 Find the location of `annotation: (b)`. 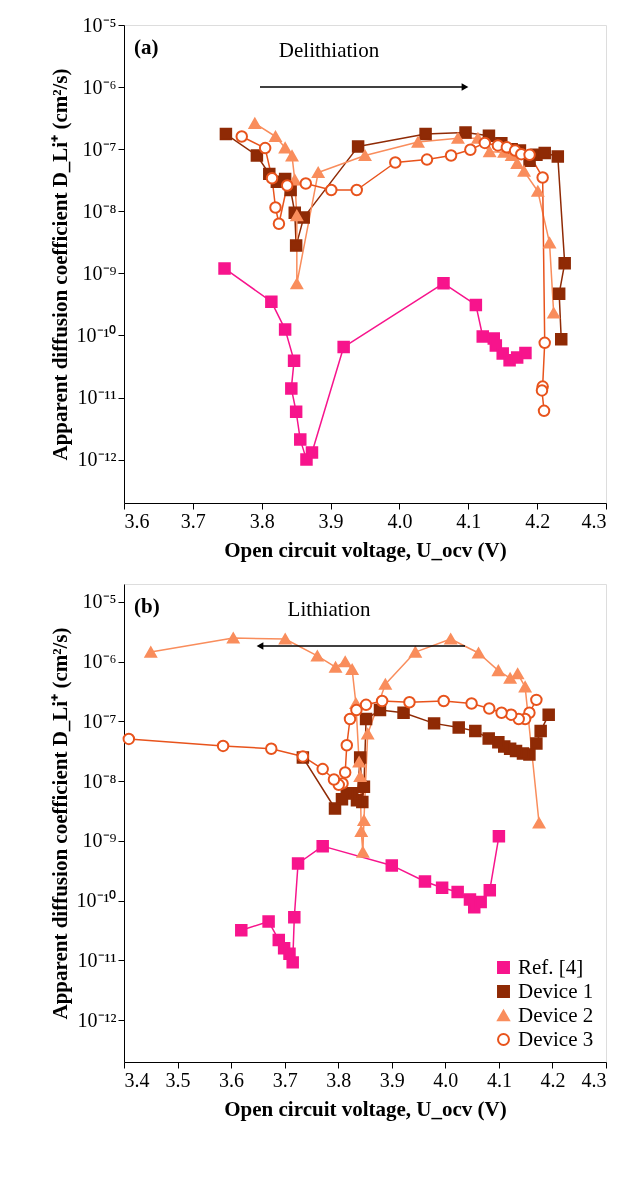

annotation: (b) is located at coordinates (147, 606).